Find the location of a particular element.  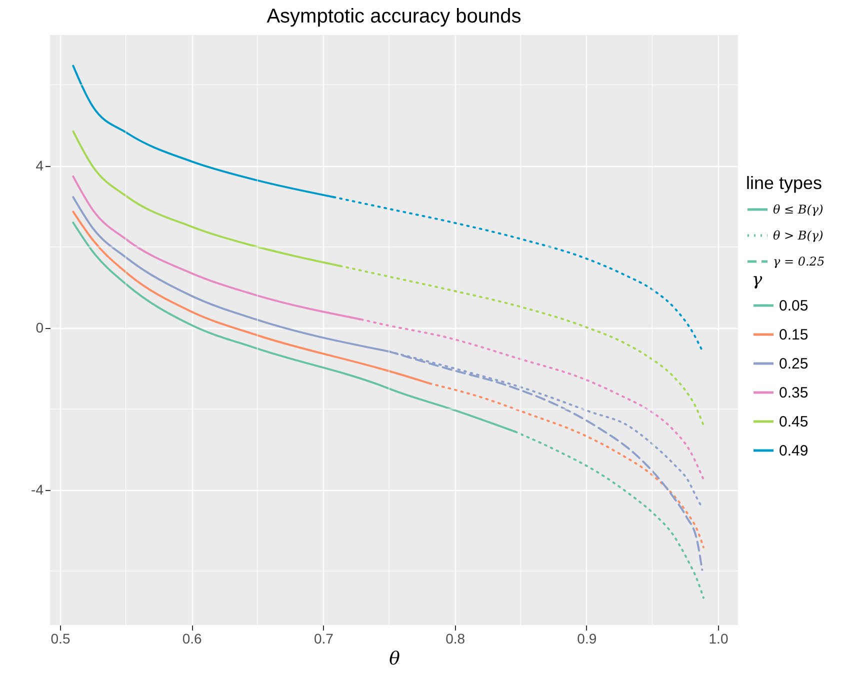

x-tick-label: 0.7 is located at coordinates (324, 638).